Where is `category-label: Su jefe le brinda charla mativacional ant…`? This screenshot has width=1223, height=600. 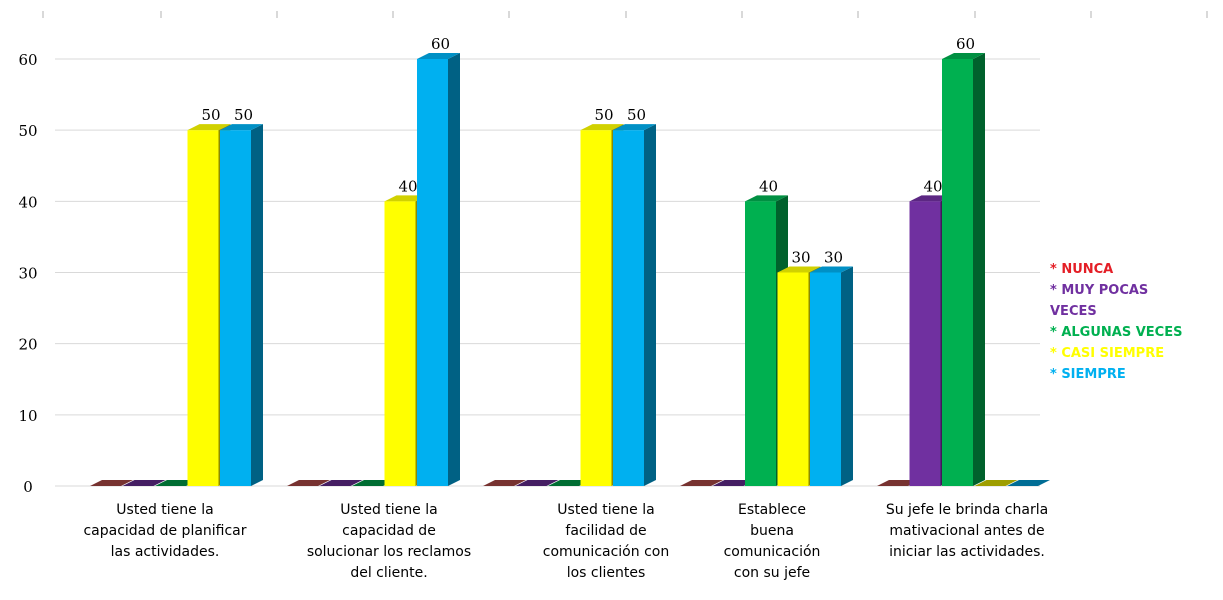
category-label: Su jefe le brinda charla mativacional ant… is located at coordinates (967, 531).